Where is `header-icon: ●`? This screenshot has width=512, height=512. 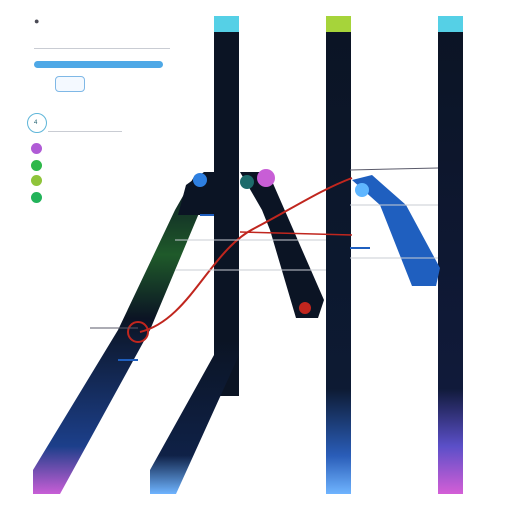
header-icon: ● is located at coordinates (37, 21).